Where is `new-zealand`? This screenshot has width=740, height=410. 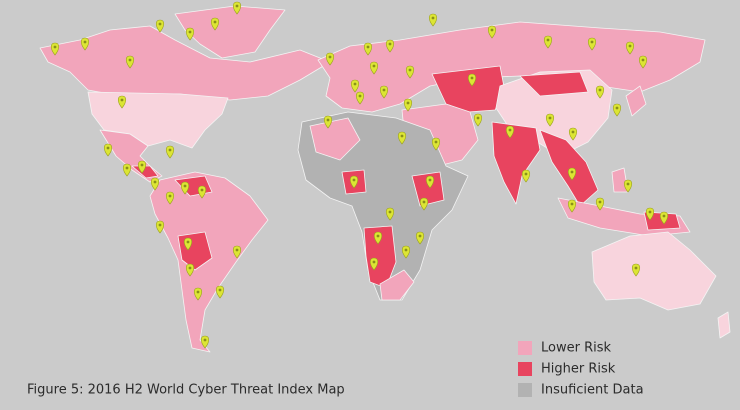
new-zealand is located at coordinates (724, 325).